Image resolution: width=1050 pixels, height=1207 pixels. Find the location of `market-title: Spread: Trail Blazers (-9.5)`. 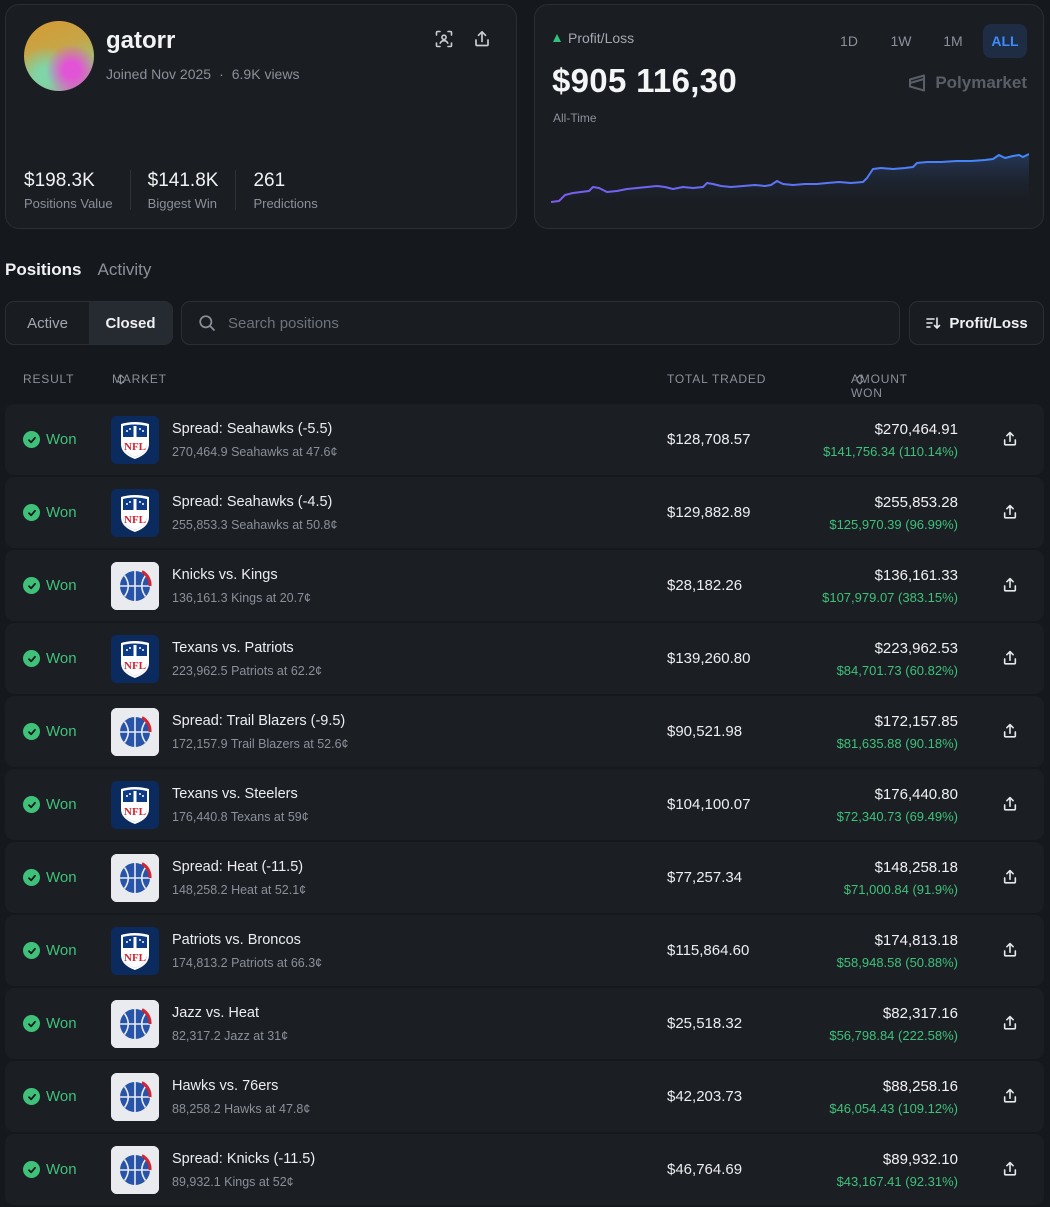

market-title: Spread: Trail Blazers (-9.5) is located at coordinates (259, 721).